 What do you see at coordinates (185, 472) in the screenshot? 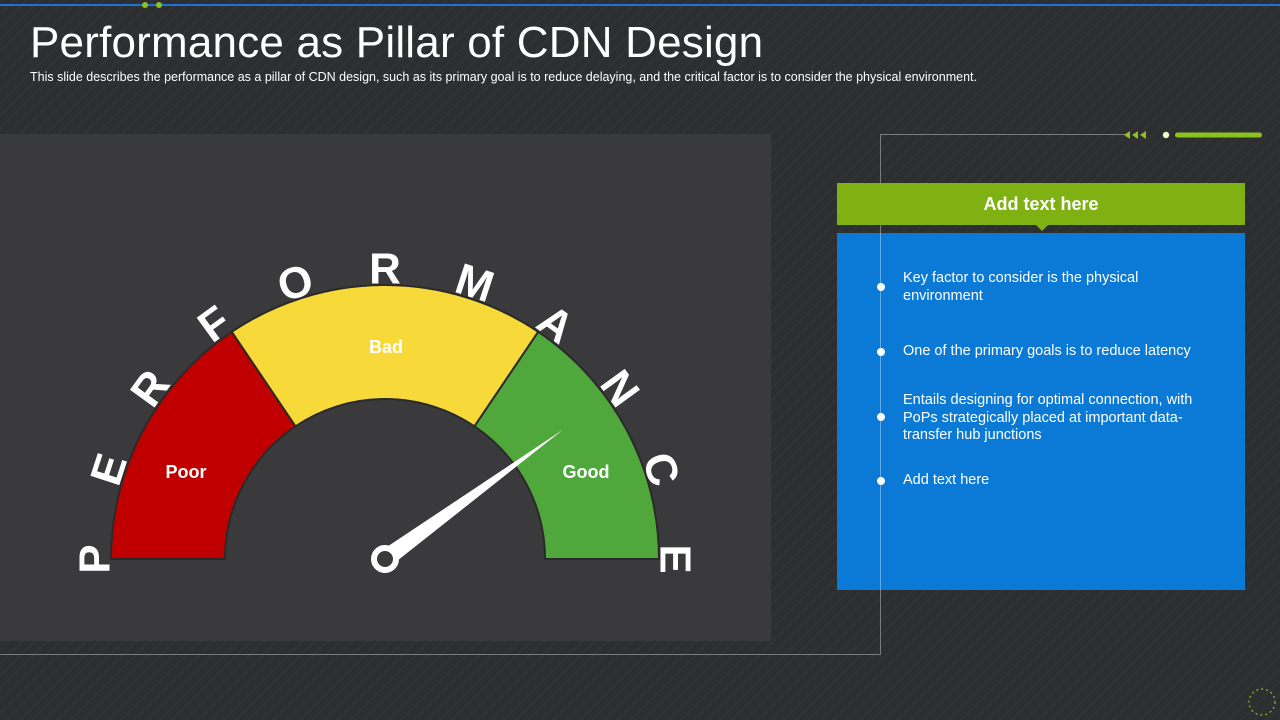
I see `segment-label-poor: Poor` at bounding box center [185, 472].